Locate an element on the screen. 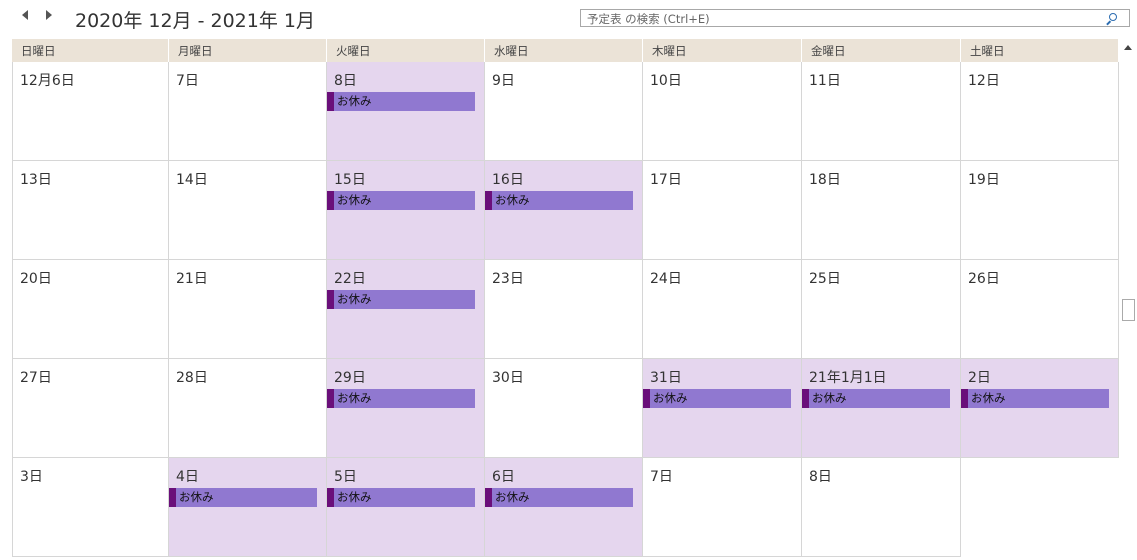 This screenshot has width=1137, height=560. day-cell: 10日 is located at coordinates (722, 111).